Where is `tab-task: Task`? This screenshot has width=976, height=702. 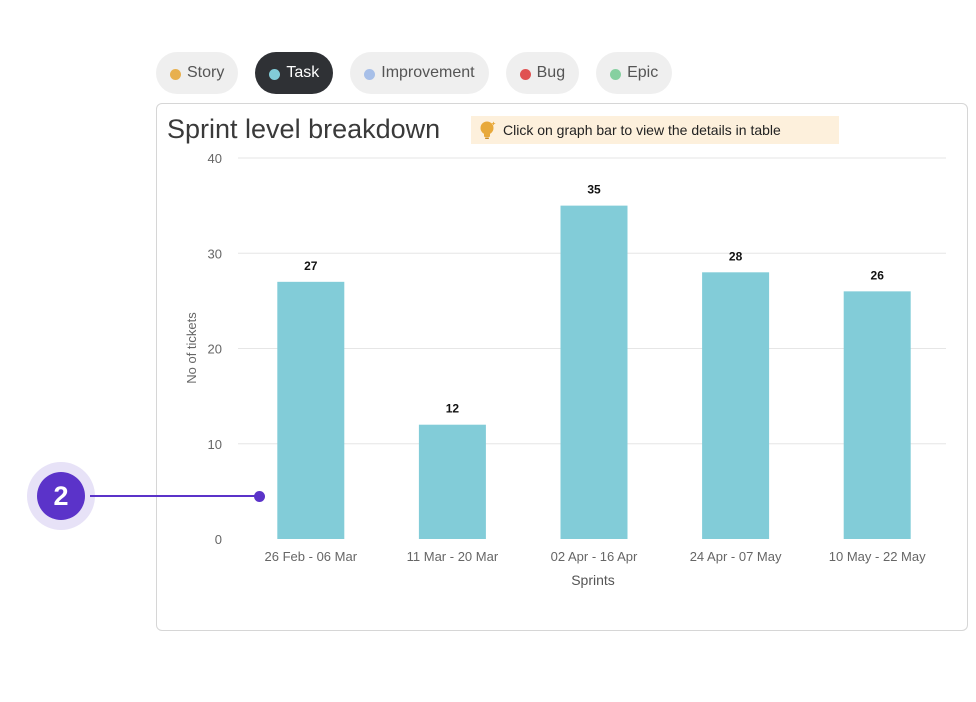 tab-task: Task is located at coordinates (294, 73).